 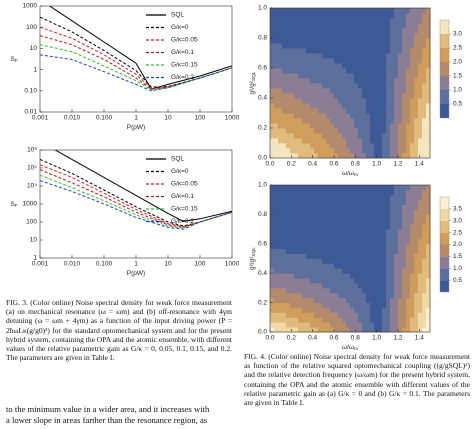 What do you see at coordinates (30, 112) in the screenshot?
I see `y-tick-label: 0.01` at bounding box center [30, 112].